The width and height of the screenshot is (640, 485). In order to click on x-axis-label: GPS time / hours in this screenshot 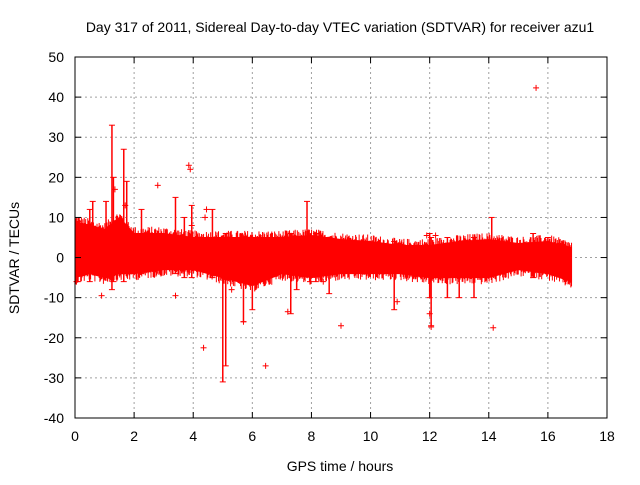, I will do `click(340, 466)`.